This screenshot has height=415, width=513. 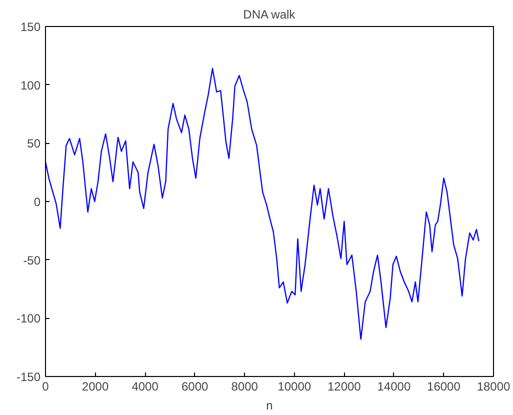 I want to click on x-tick-label: 16000, so click(x=444, y=387).